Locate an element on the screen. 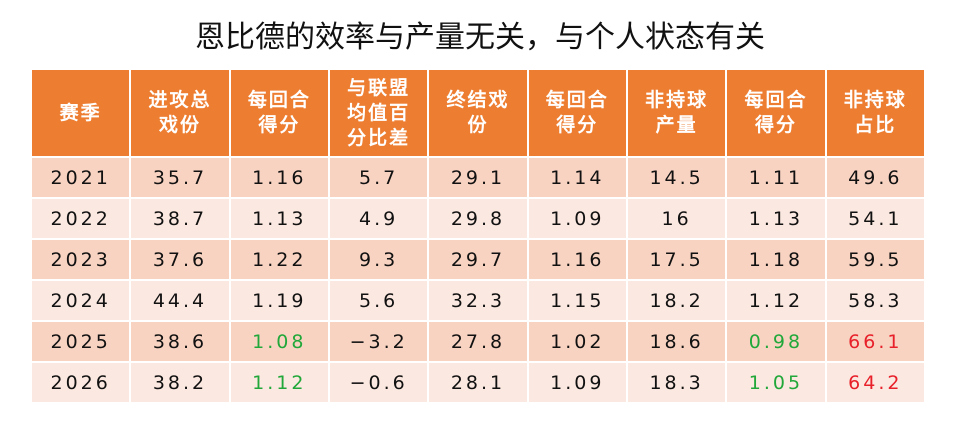 This screenshot has height=445, width=960. table-row: 2025 38.6 1.08 −3.2 27.8 1.02 18.6 0.98 66.1 is located at coordinates (478, 341).